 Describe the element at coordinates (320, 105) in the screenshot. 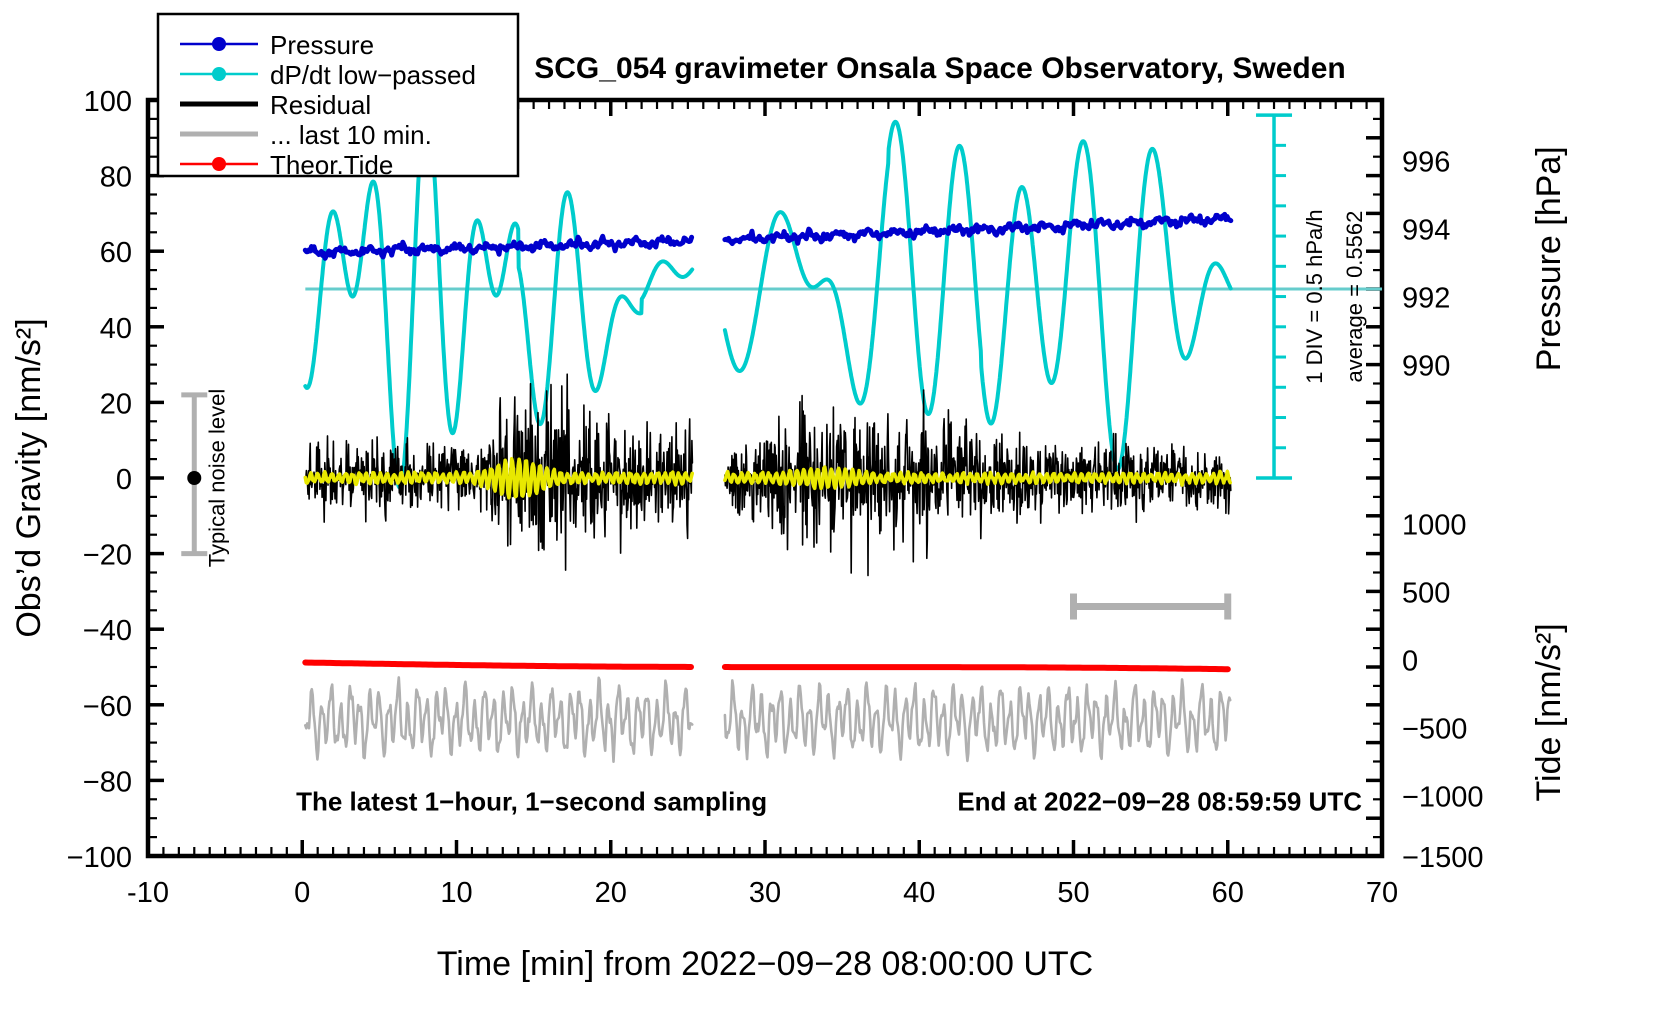

I see `legend-label-2: Residual` at that location.